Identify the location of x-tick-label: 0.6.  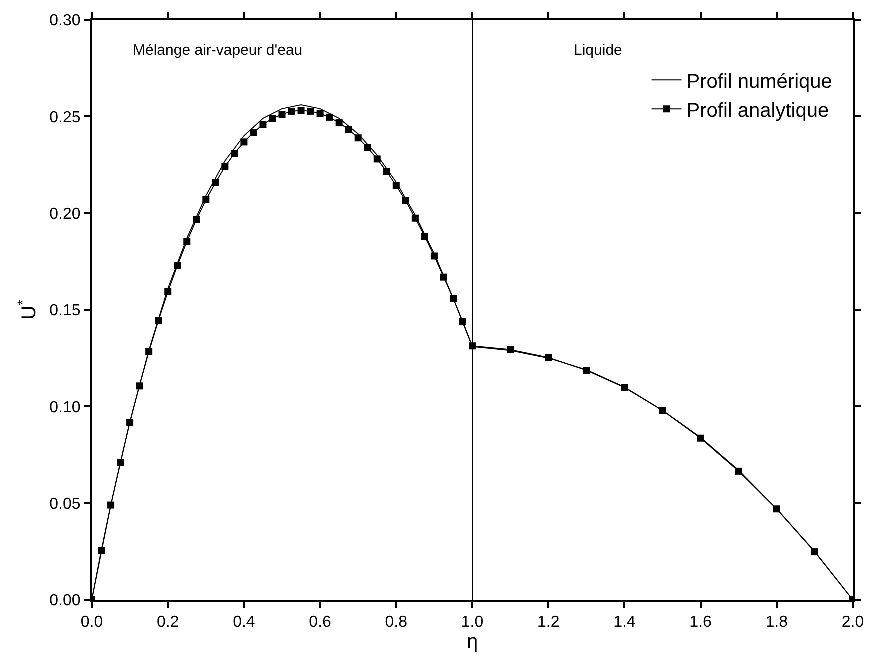
(320, 623).